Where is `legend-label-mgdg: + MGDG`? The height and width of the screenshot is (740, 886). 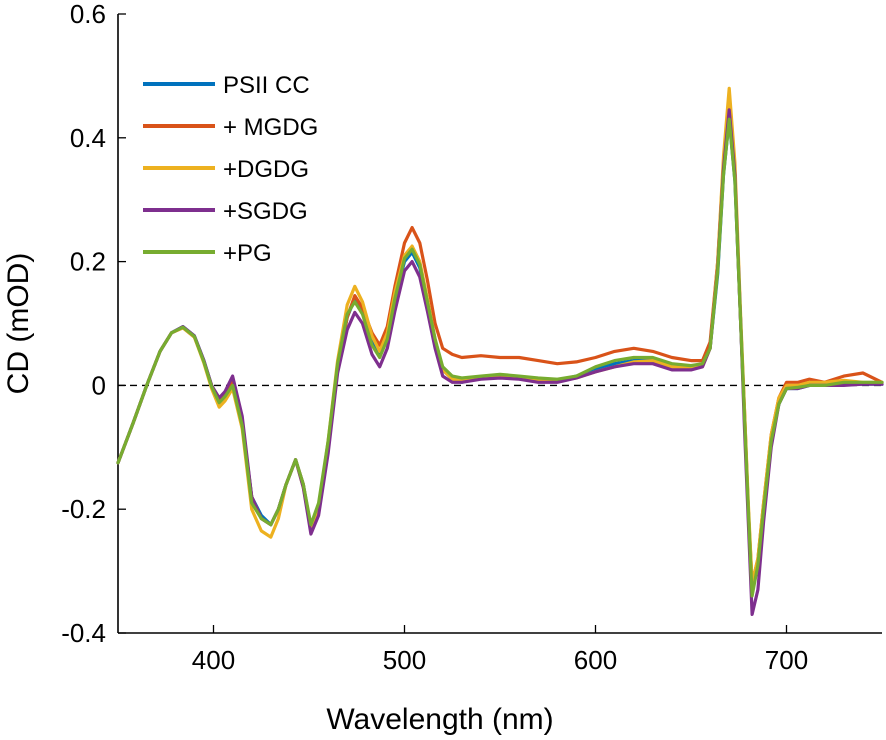
legend-label-mgdg: + MGDG is located at coordinates (270, 127).